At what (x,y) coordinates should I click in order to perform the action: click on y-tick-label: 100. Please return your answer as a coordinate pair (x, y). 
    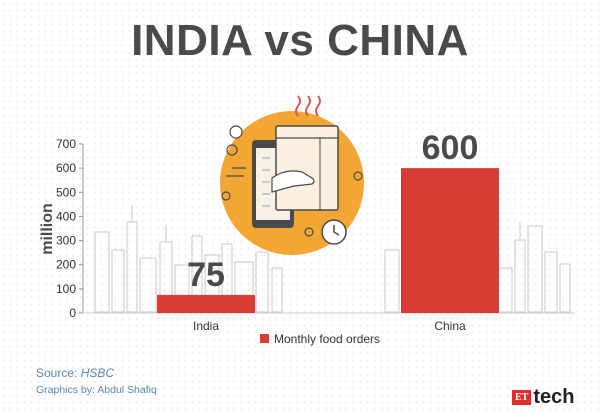
    Looking at the image, I should click on (66, 289).